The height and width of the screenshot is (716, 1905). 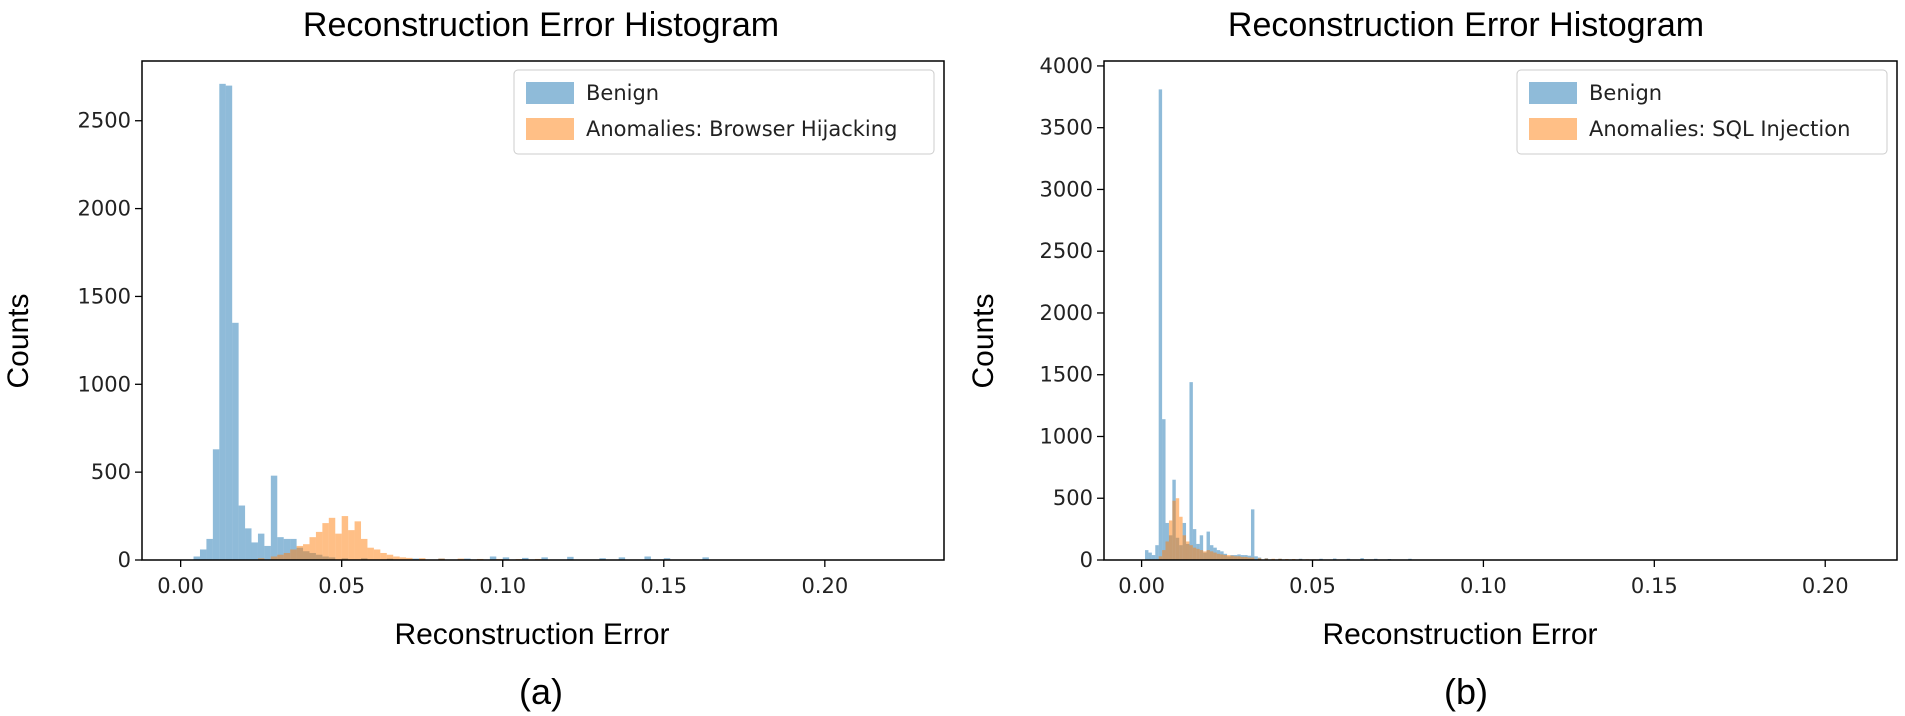 I want to click on panel-label-a: (a), so click(x=541, y=691).